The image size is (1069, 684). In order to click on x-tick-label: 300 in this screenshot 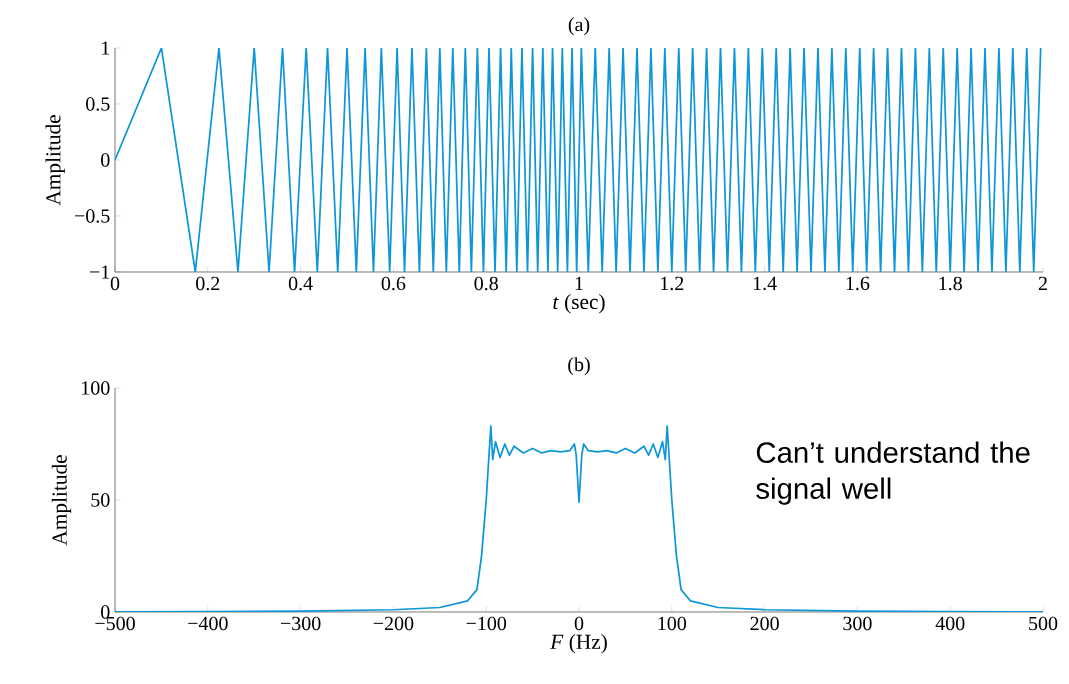, I will do `click(857, 623)`.